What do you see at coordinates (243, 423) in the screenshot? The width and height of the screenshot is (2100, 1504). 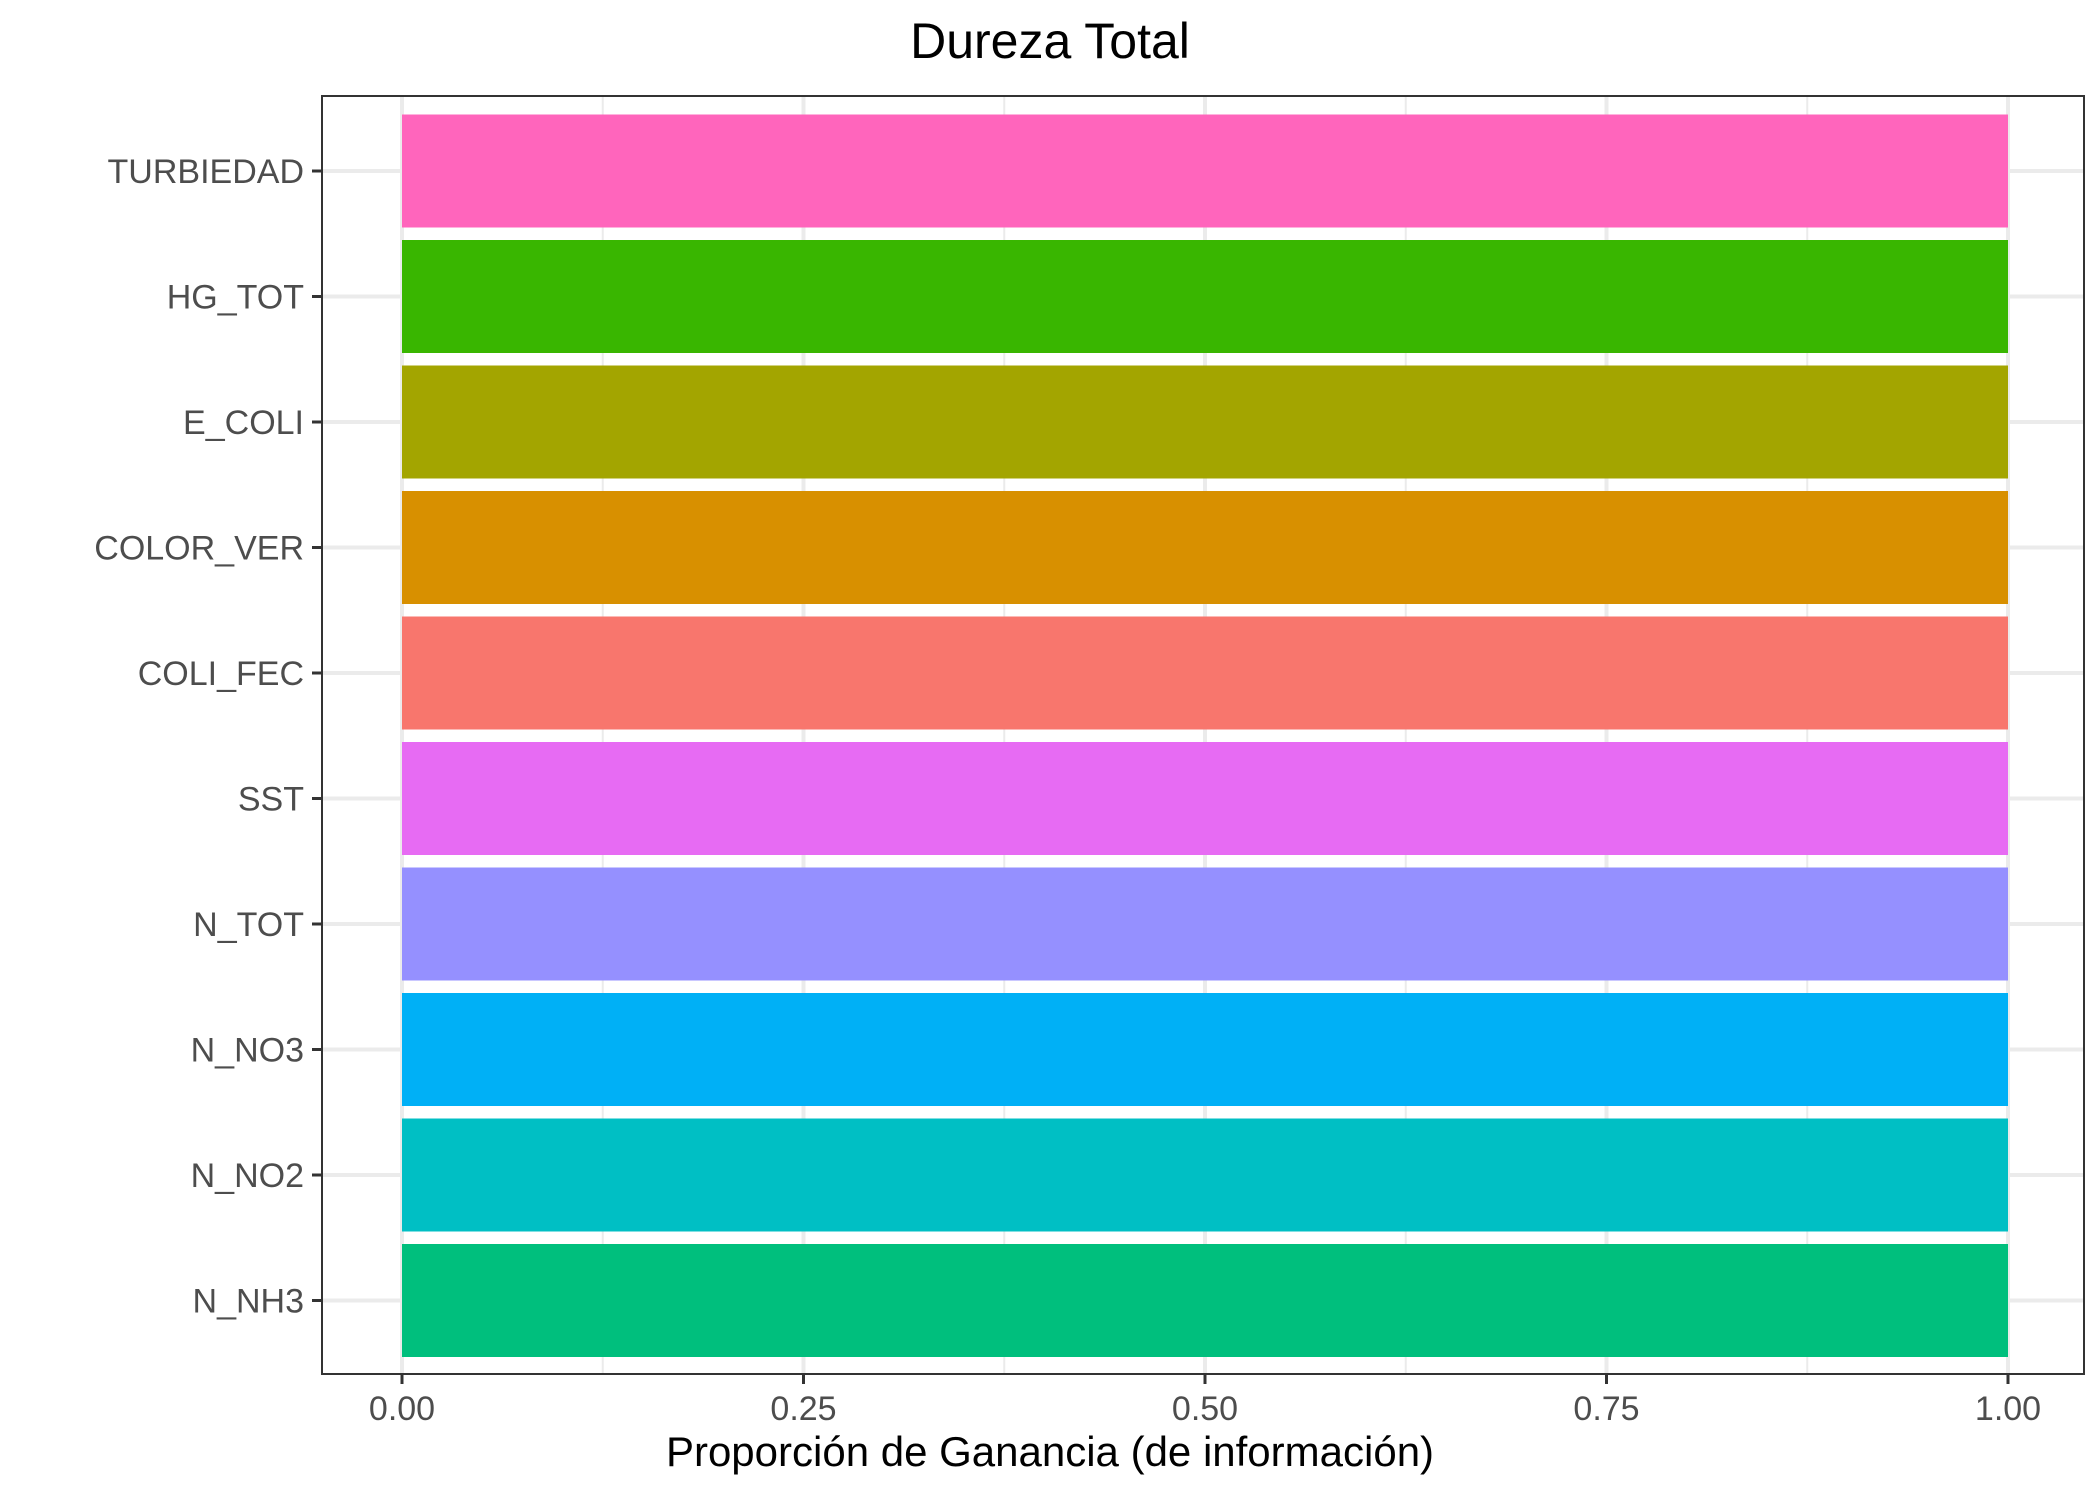 I see `y-tick-label: E_COLI` at bounding box center [243, 423].